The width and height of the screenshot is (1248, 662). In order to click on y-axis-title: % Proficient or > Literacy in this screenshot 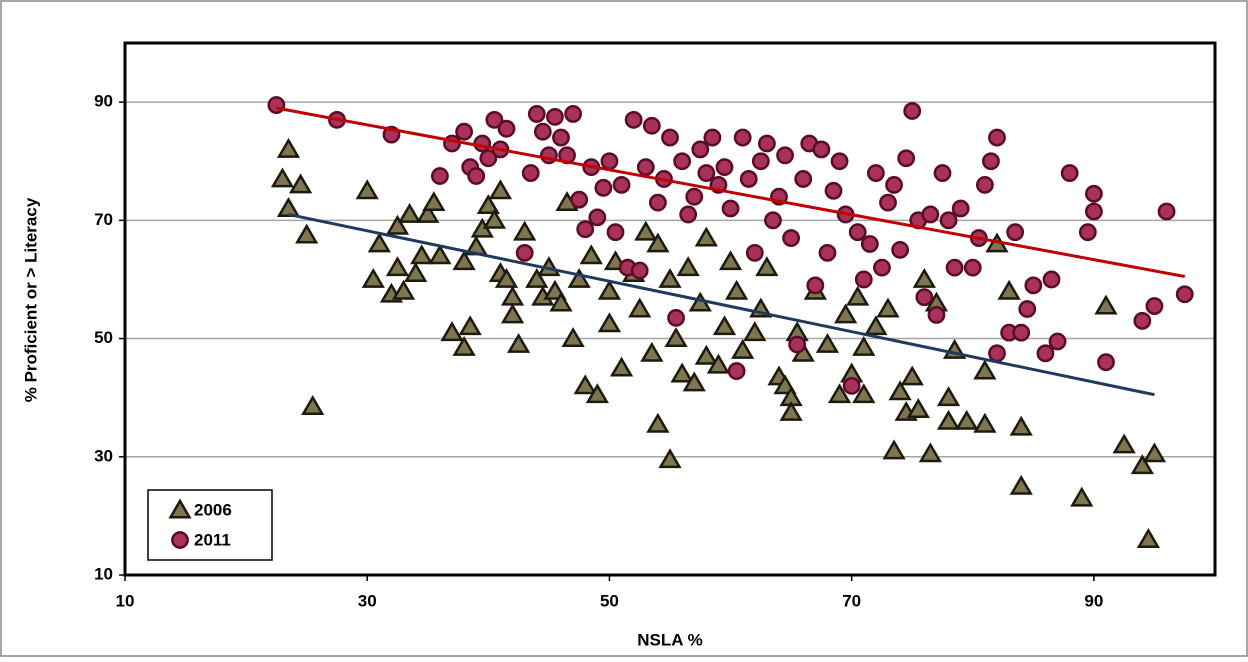, I will do `click(30, 299)`.